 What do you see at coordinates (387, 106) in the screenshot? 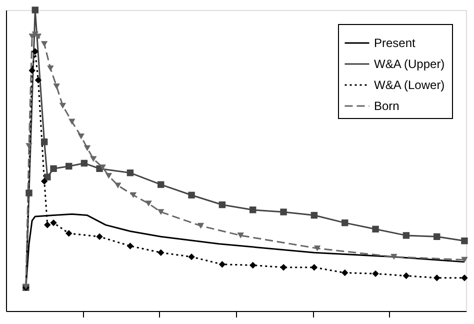
I see `legend-label: Born` at bounding box center [387, 106].